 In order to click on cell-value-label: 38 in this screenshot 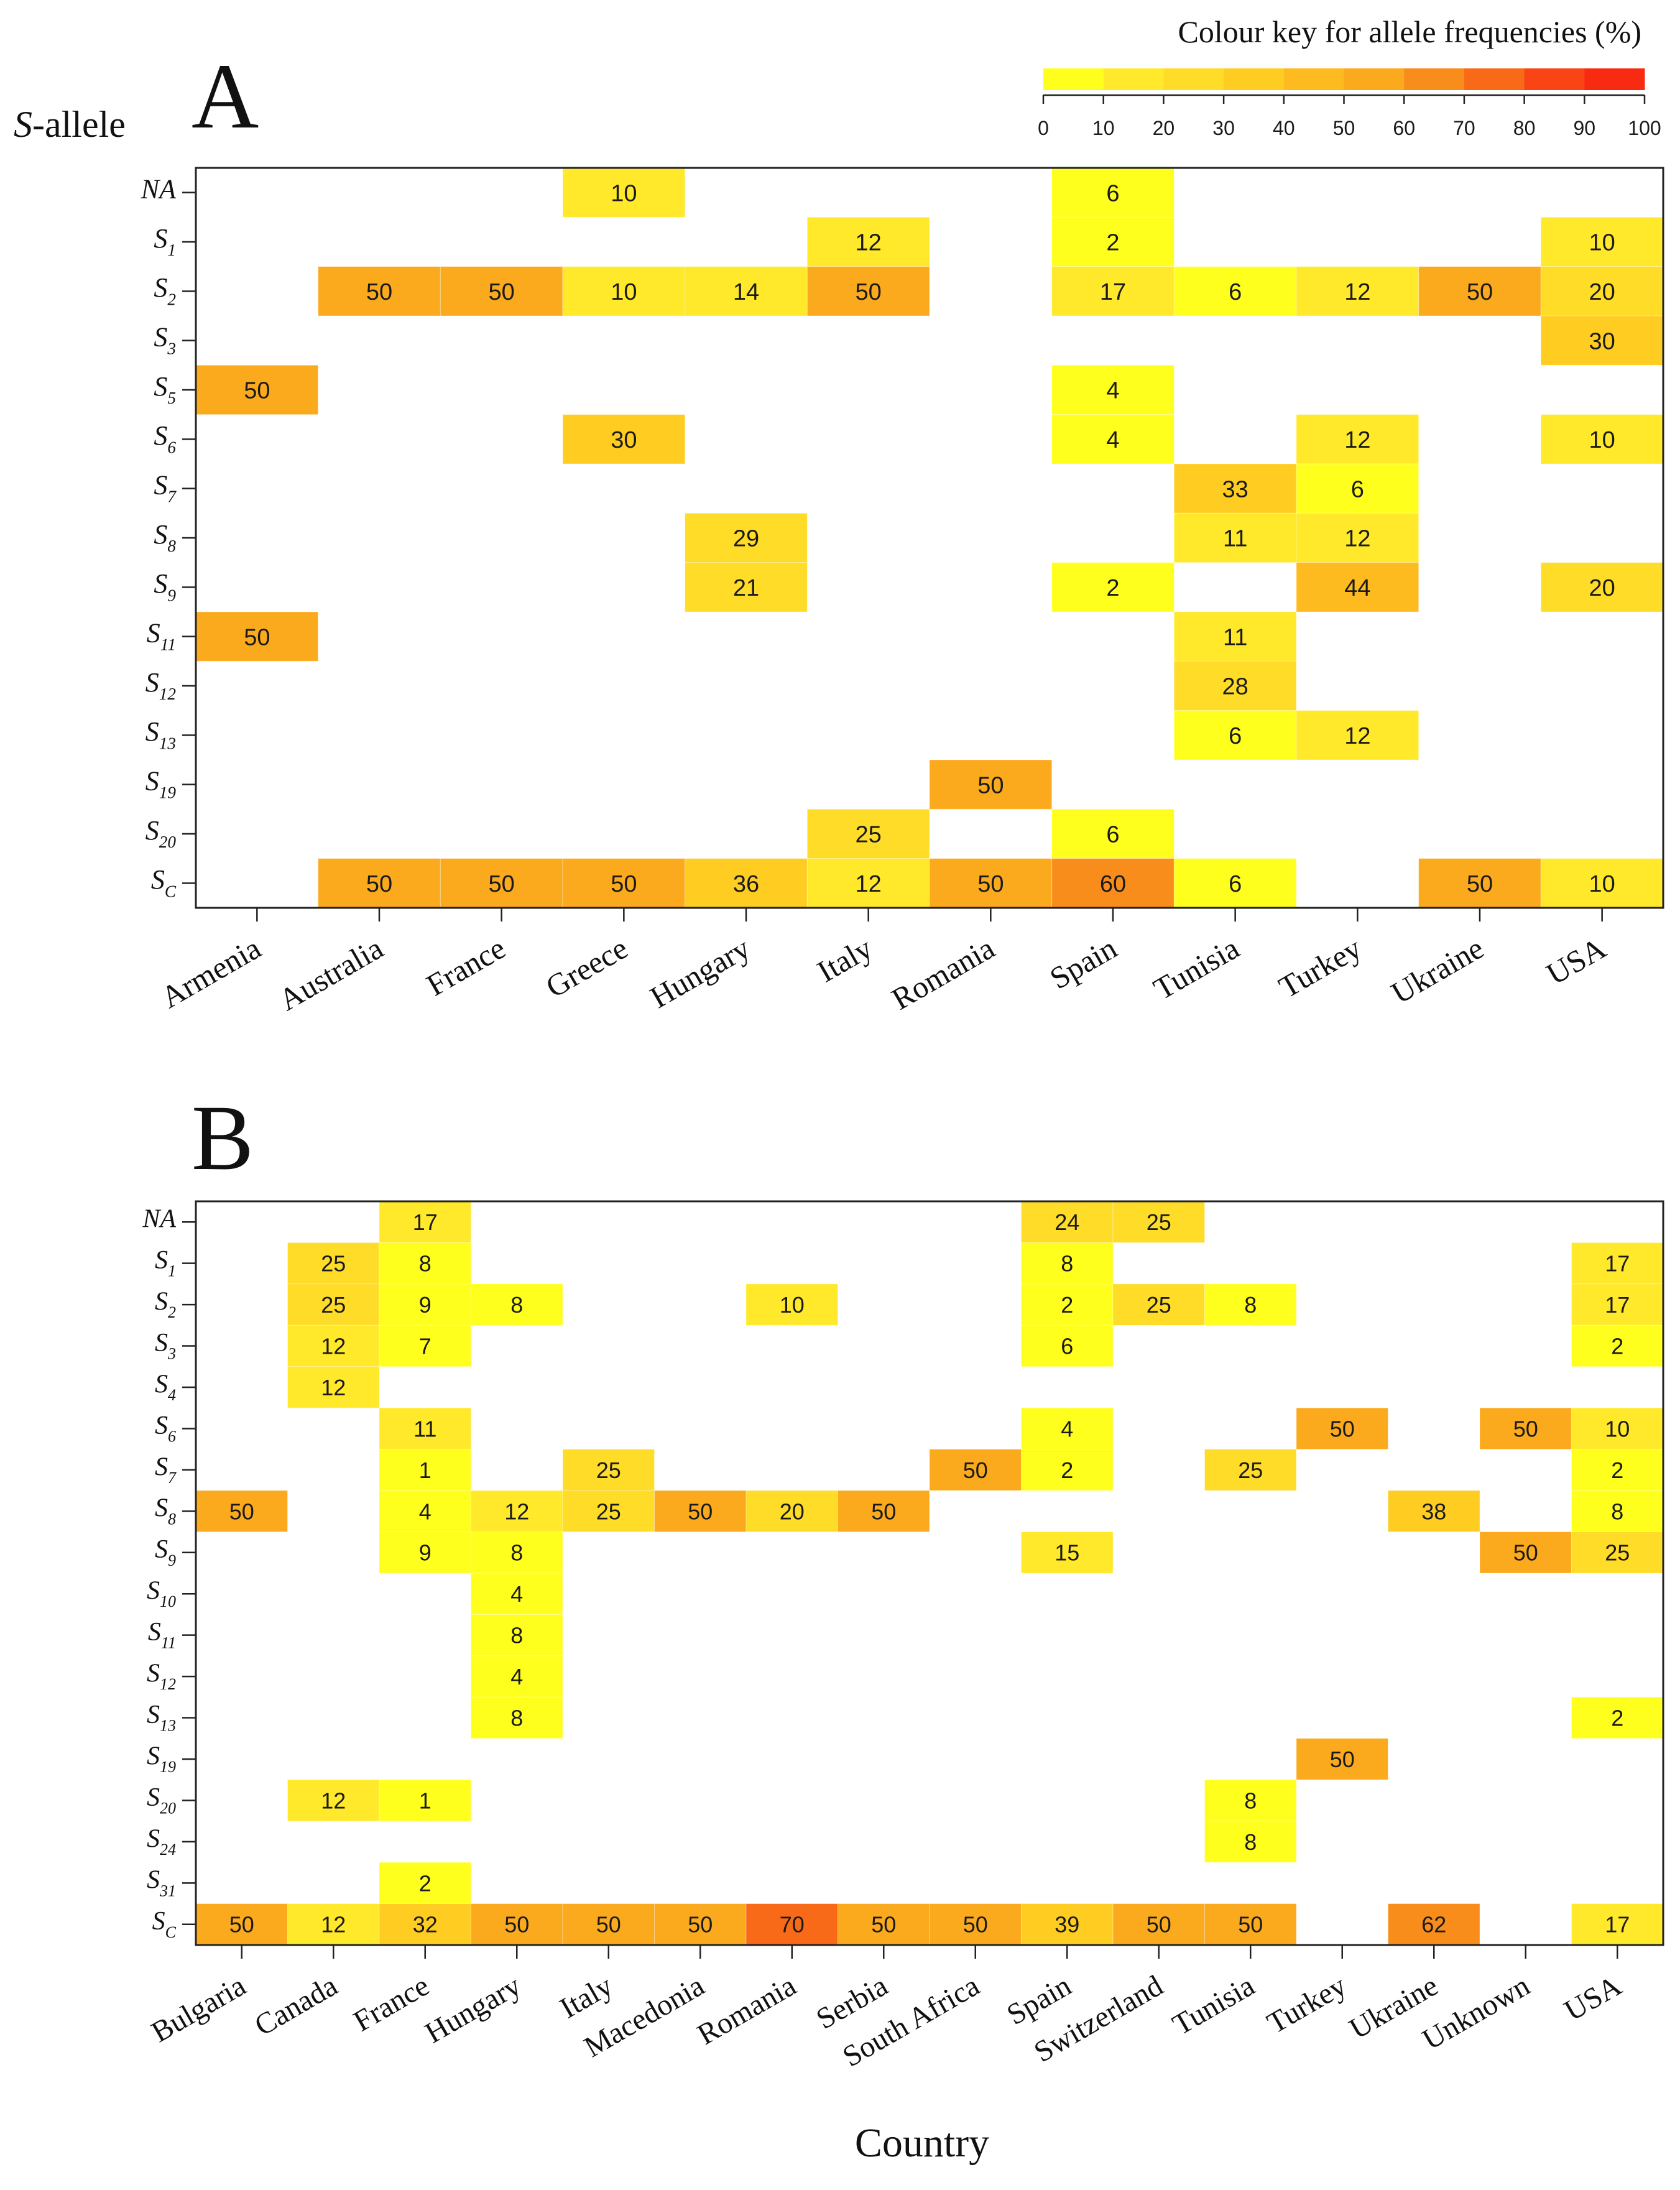, I will do `click(1434, 1511)`.